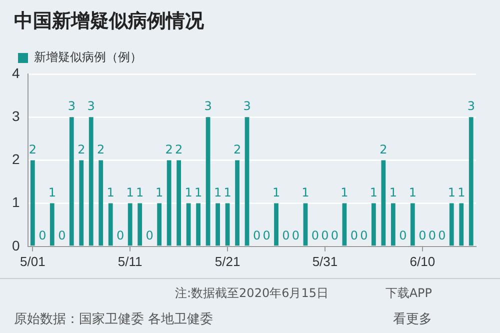  Describe the element at coordinates (325, 261) in the screenshot. I see `x-tick-label: 5/31` at that location.